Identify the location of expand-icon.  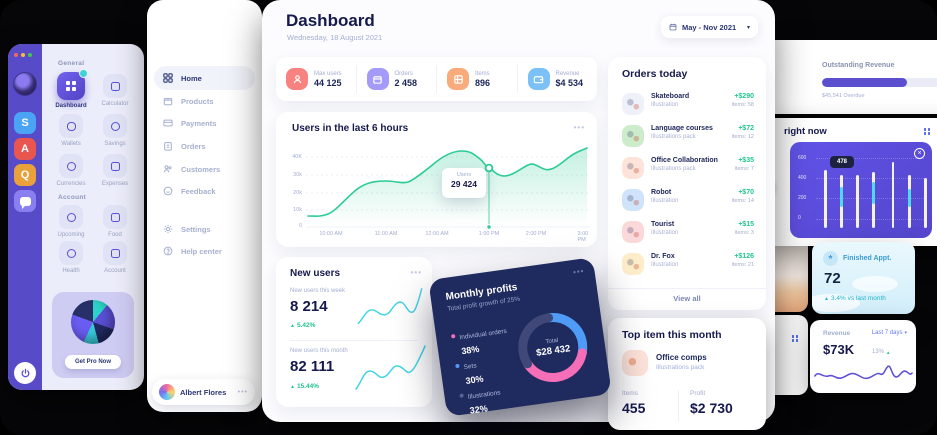
(926, 131).